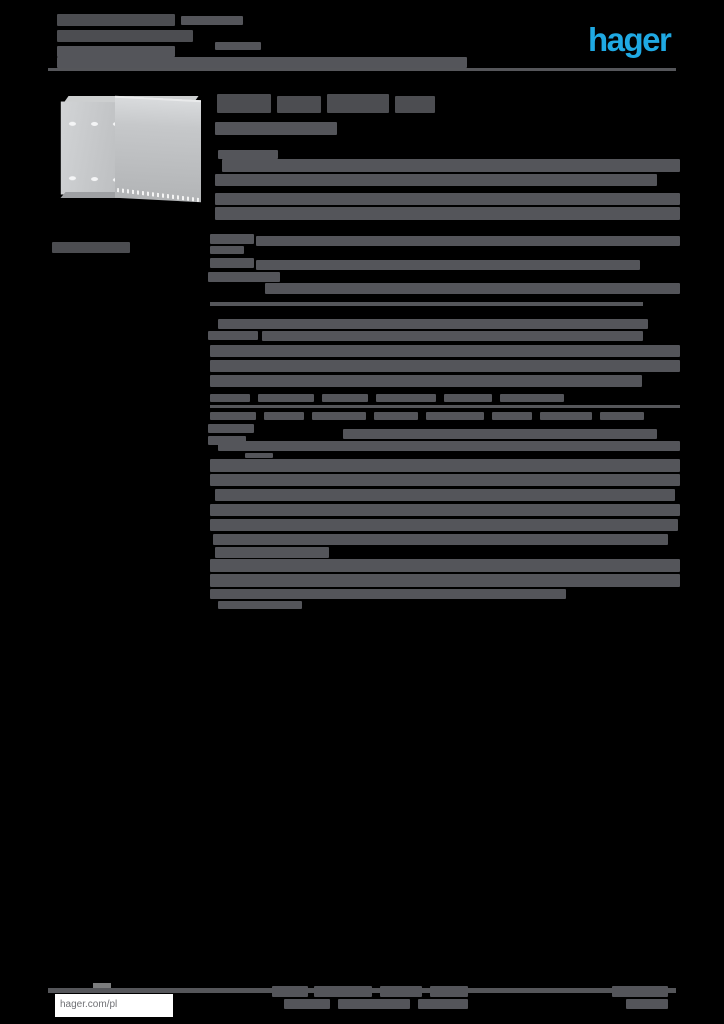  What do you see at coordinates (91, 247) in the screenshot?
I see `redacted-side-note` at bounding box center [91, 247].